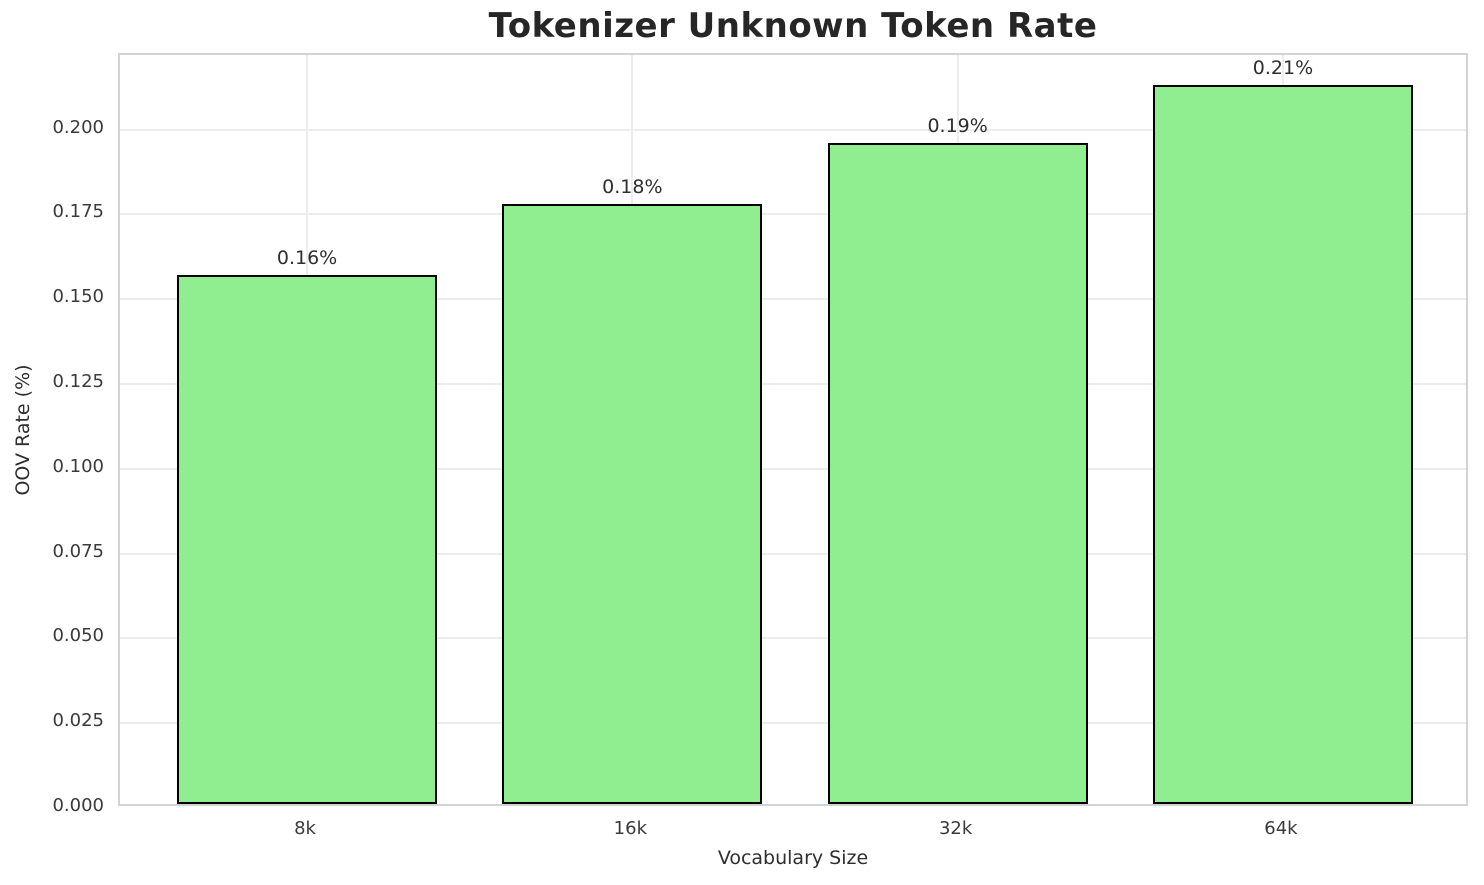 This screenshot has width=1484, height=885. Describe the element at coordinates (632, 186) in the screenshot. I see `bar-value-label: 0.18%` at that location.